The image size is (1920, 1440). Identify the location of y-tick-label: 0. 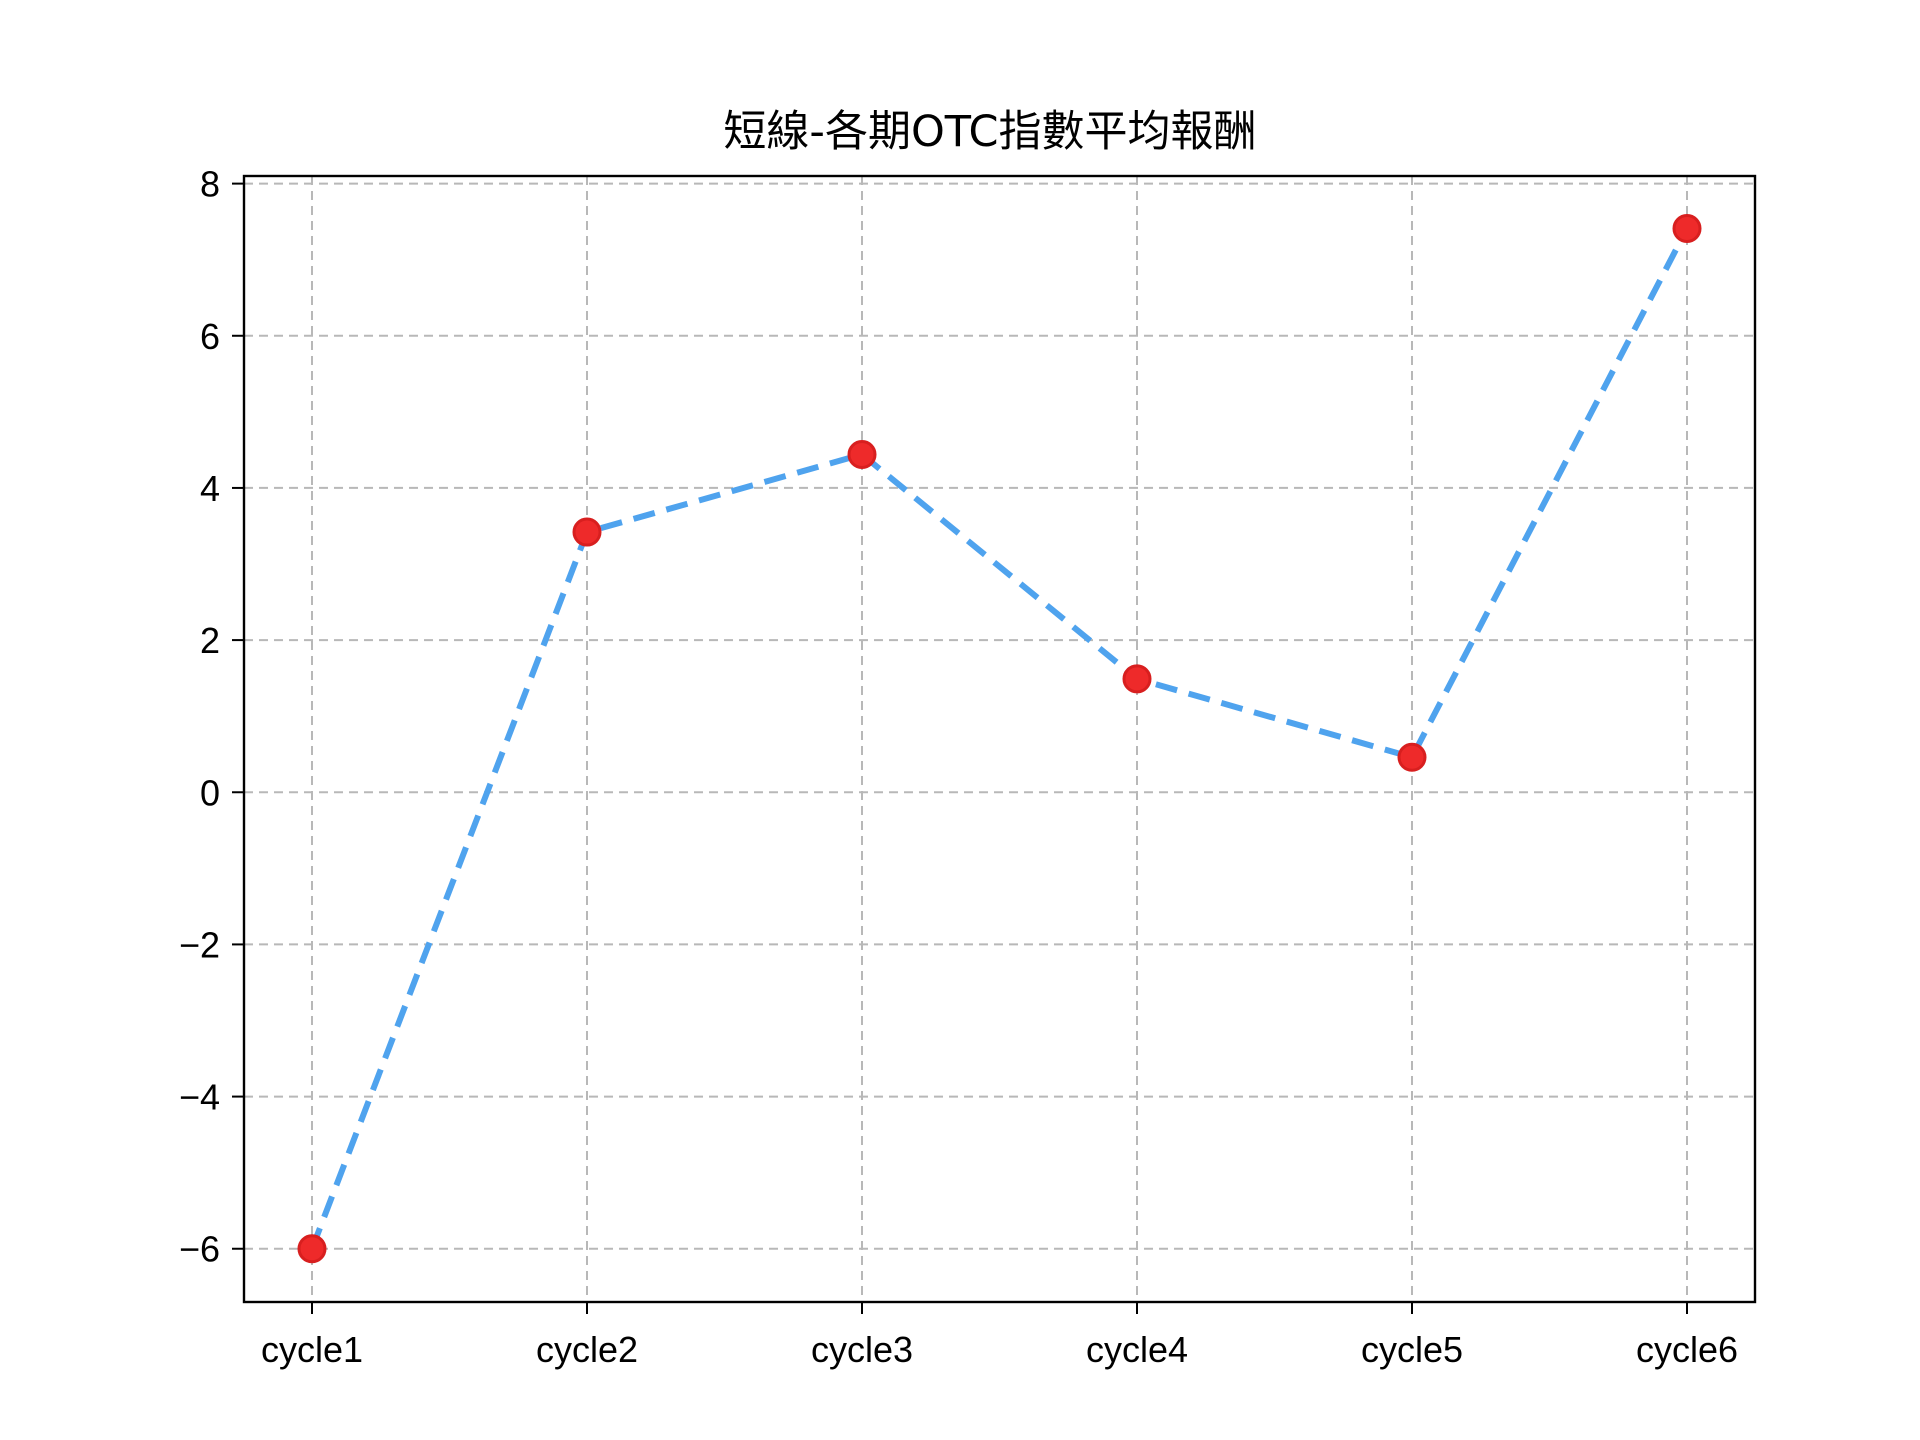
(210, 792).